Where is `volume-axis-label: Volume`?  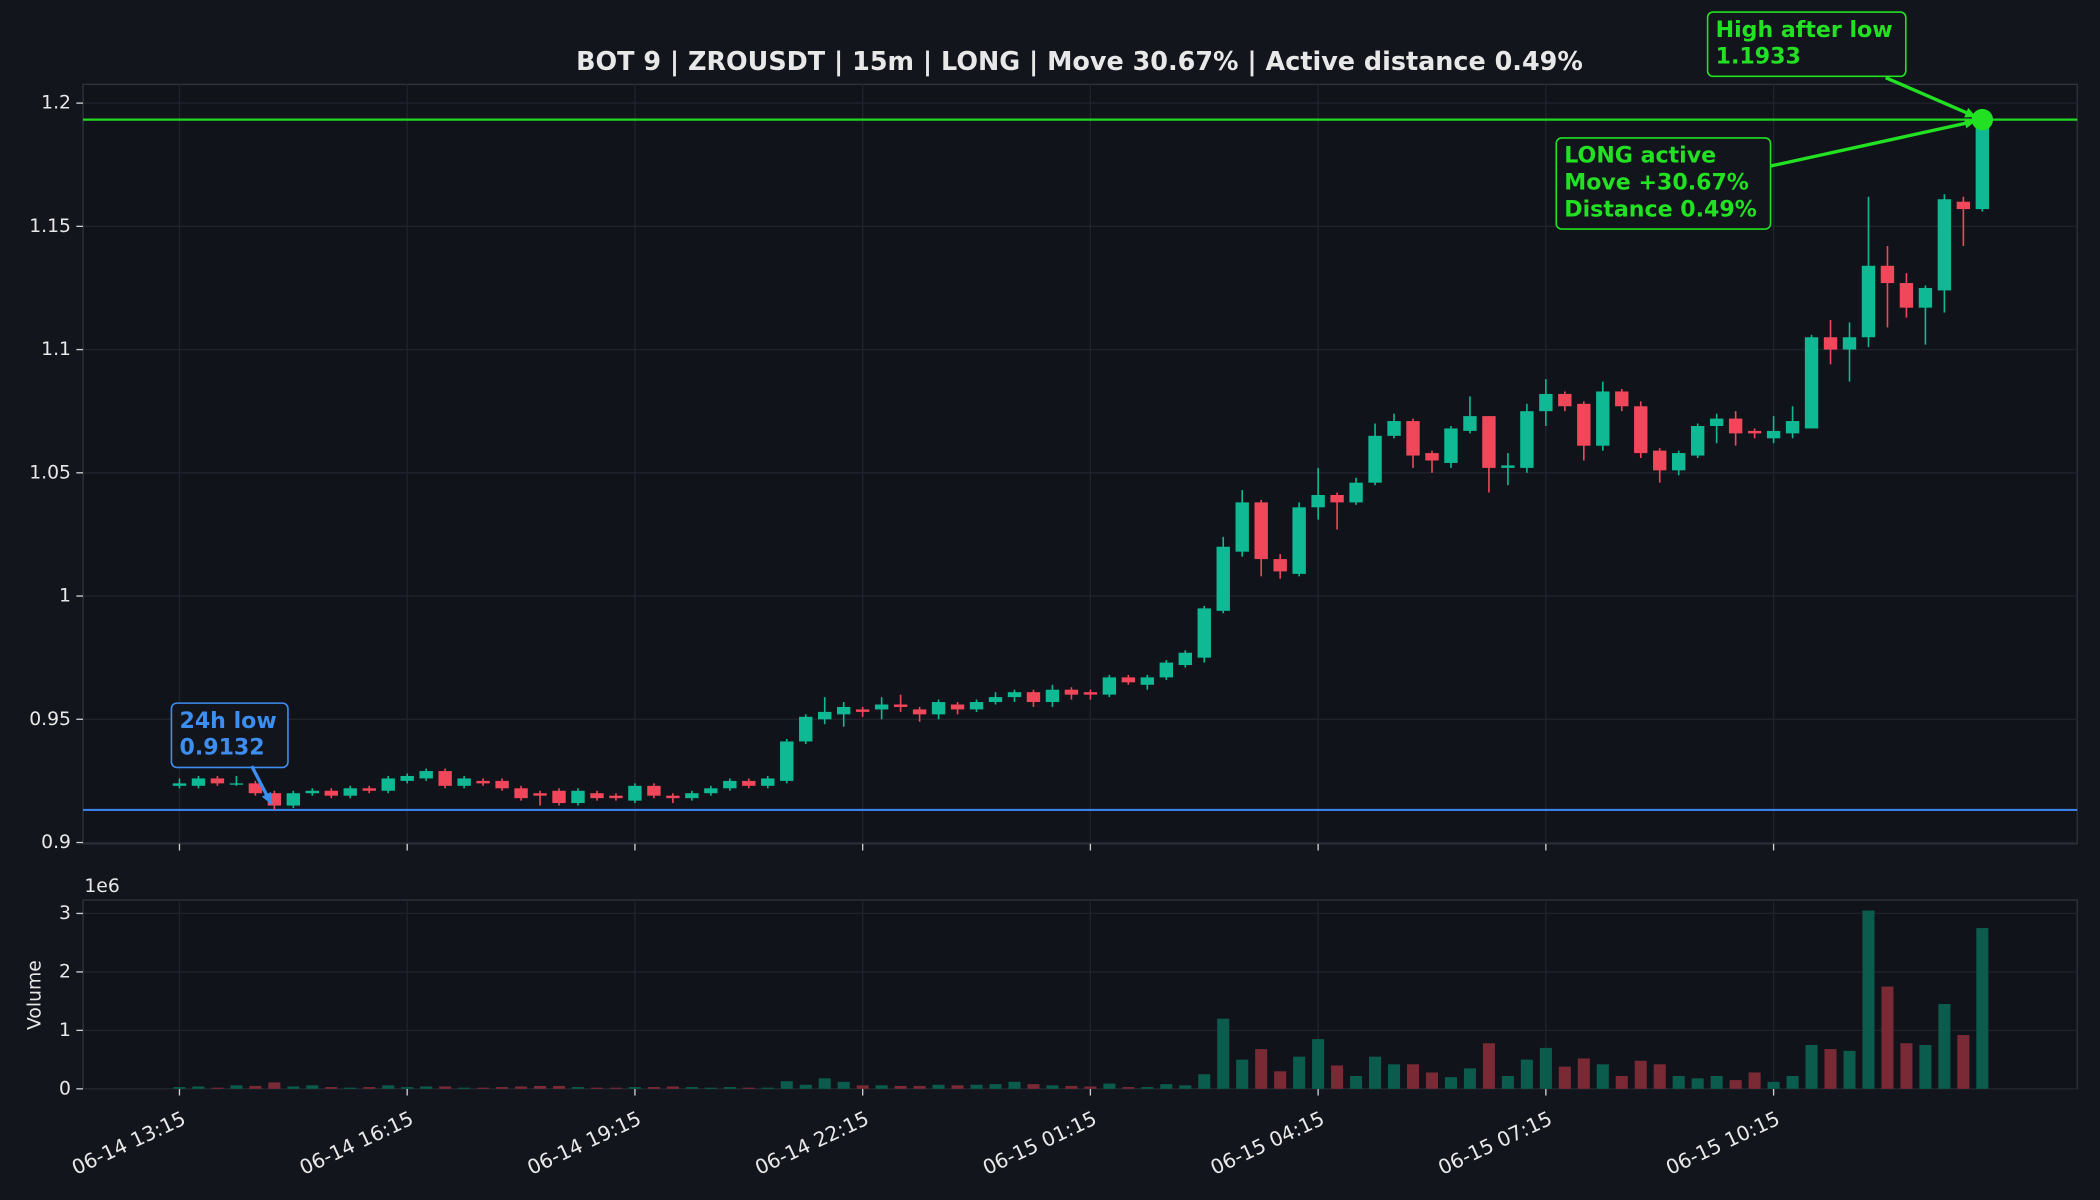 volume-axis-label: Volume is located at coordinates (34, 995).